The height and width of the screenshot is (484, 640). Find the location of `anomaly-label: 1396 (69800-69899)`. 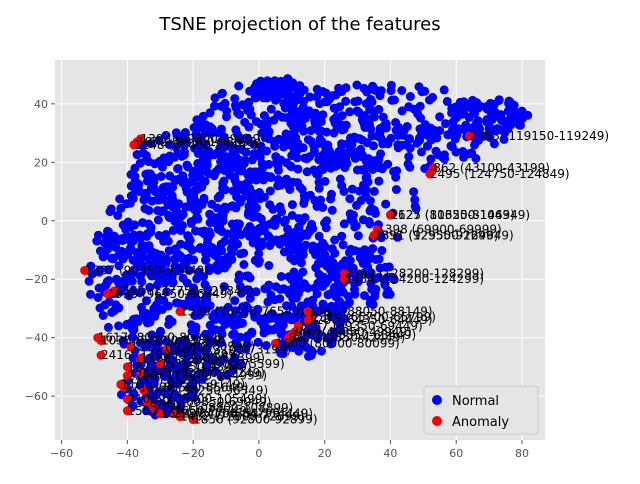

anomaly-label: 1396 (69800-69899) is located at coordinates (203, 139).